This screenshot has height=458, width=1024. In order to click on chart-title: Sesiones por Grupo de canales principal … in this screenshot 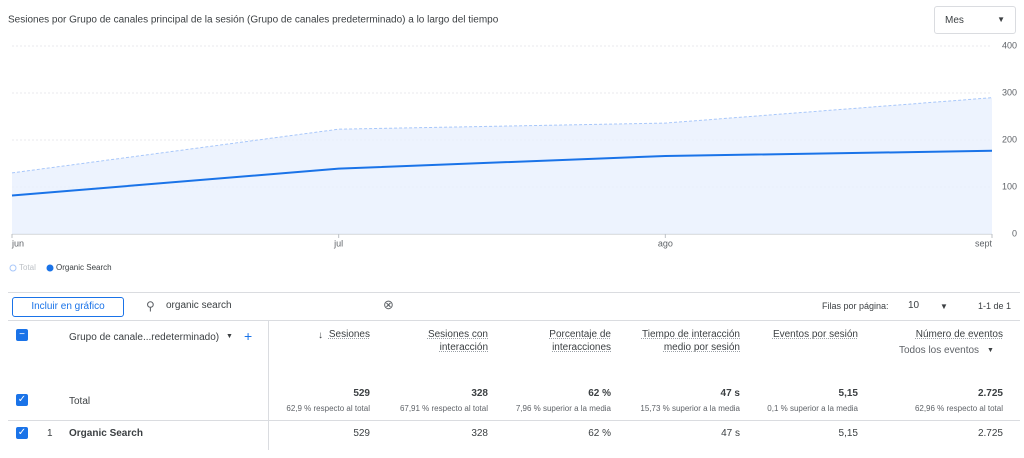, I will do `click(253, 20)`.